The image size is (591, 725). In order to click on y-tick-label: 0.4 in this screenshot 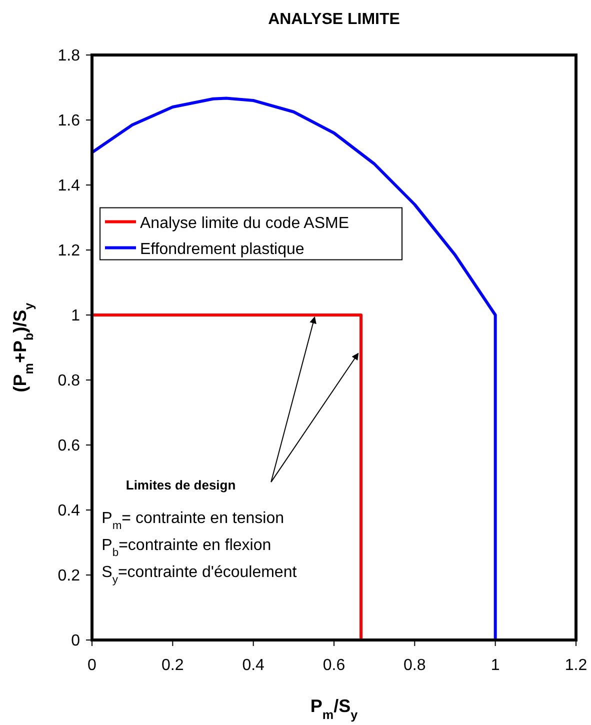, I will do `click(69, 511)`.